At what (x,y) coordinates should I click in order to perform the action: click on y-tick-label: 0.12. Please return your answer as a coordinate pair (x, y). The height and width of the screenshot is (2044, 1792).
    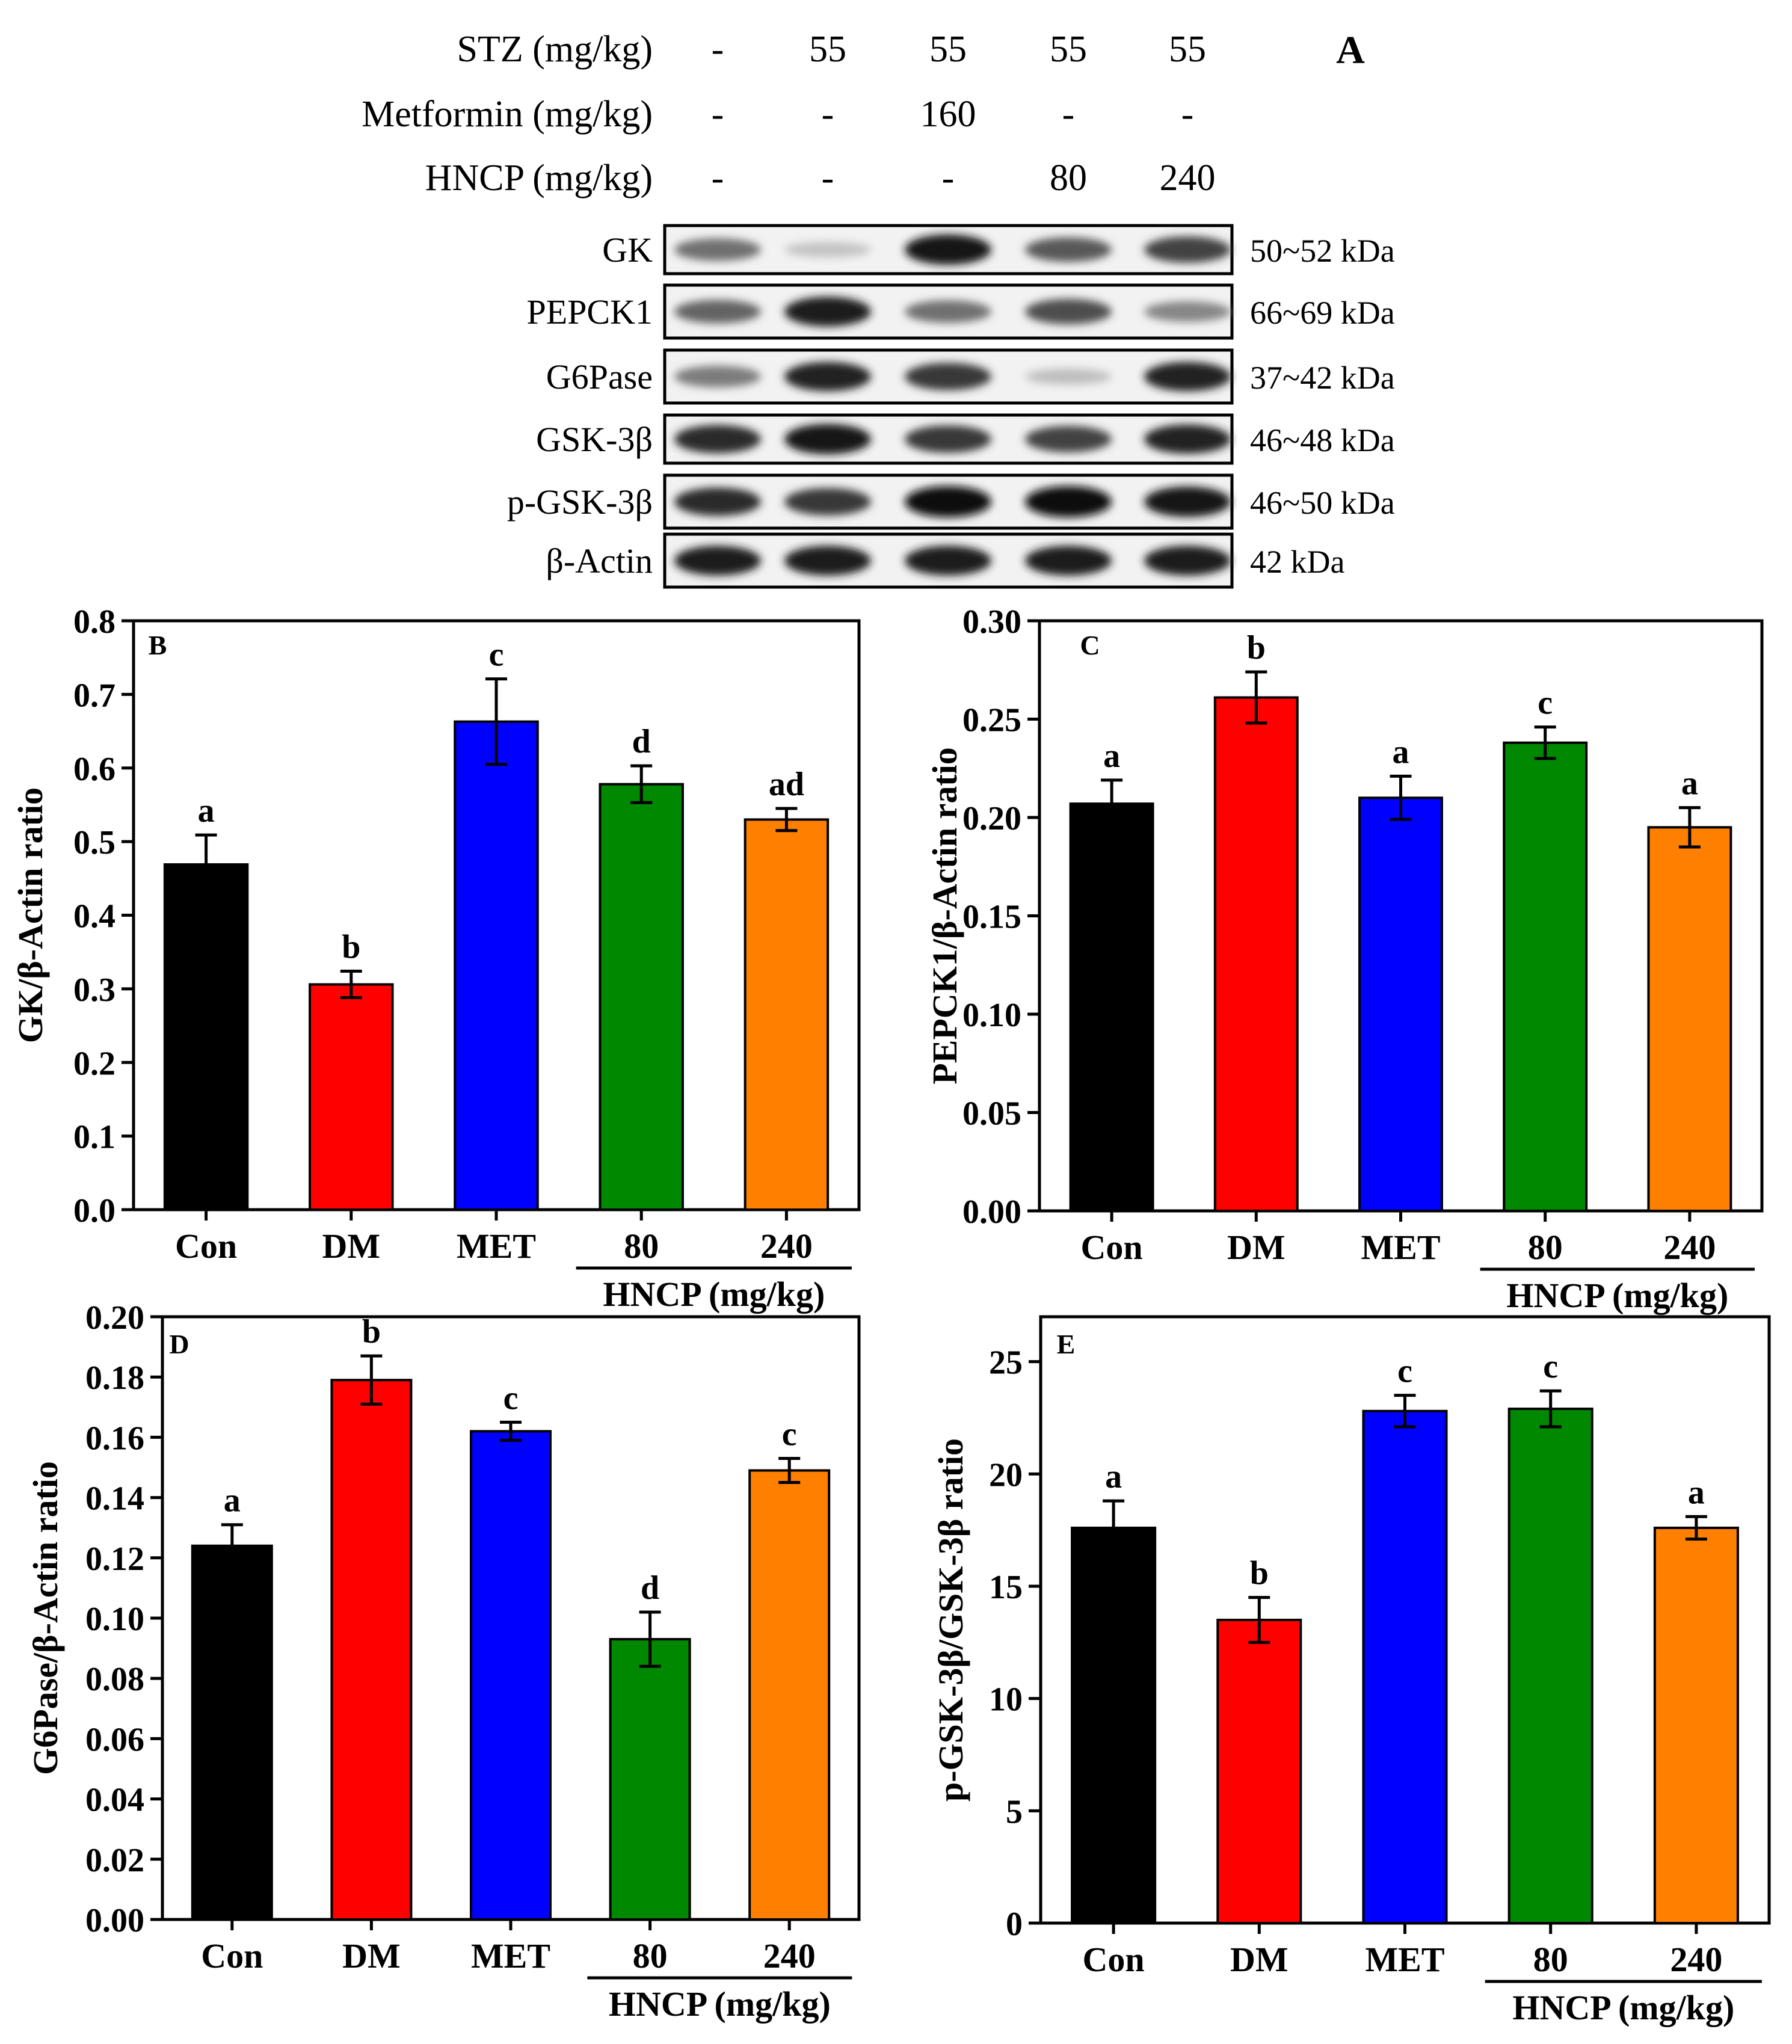
    Looking at the image, I should click on (114, 1559).